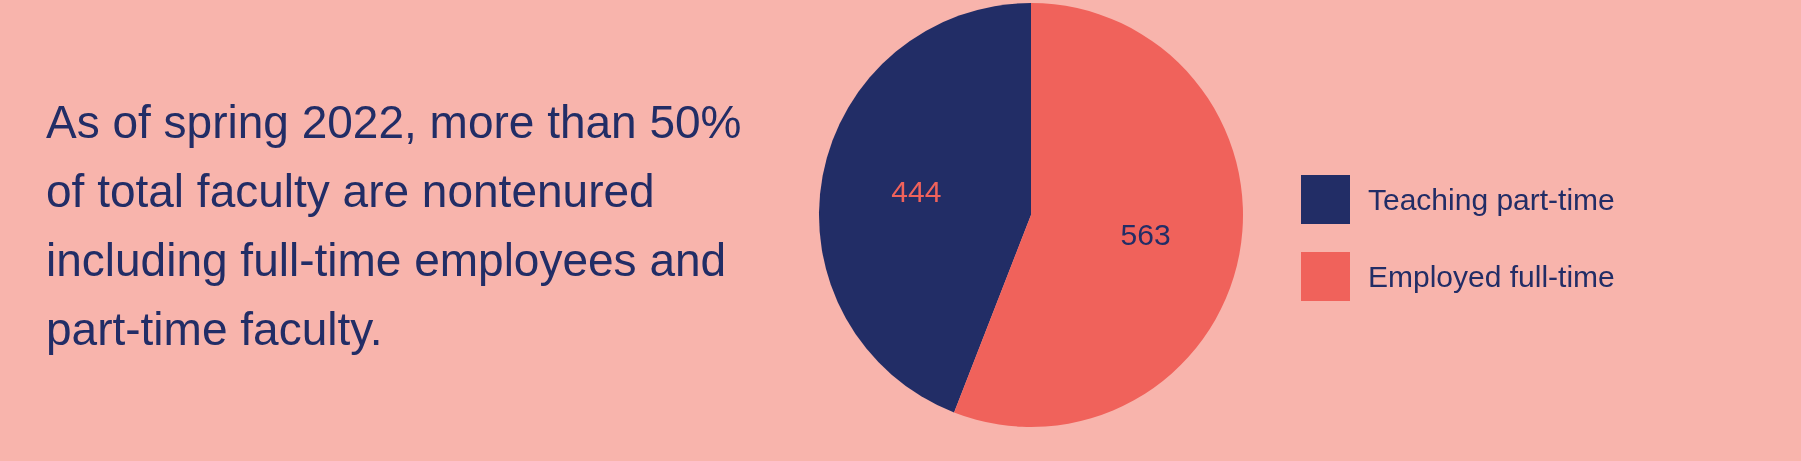 This screenshot has width=1801, height=461. I want to click on data-label: 444, so click(916, 191).